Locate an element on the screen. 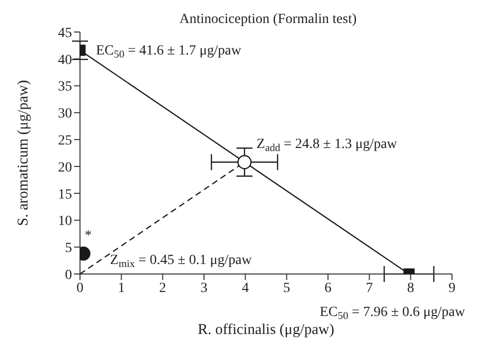  y-tick-label: 25 is located at coordinates (65, 141).